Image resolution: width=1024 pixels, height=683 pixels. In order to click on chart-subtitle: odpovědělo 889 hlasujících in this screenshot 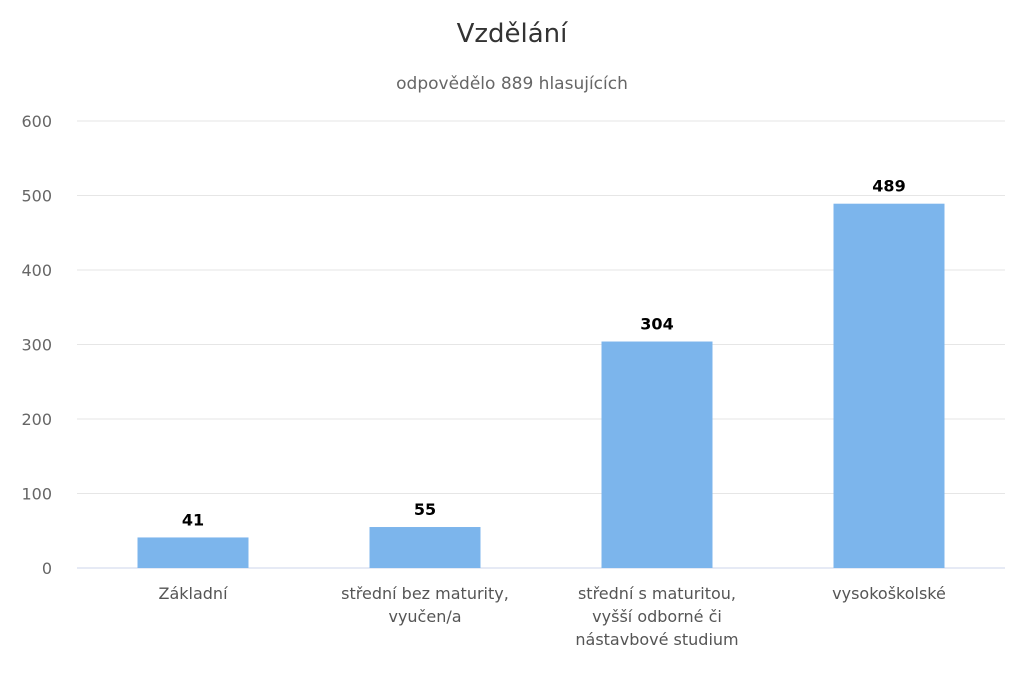, I will do `click(512, 84)`.